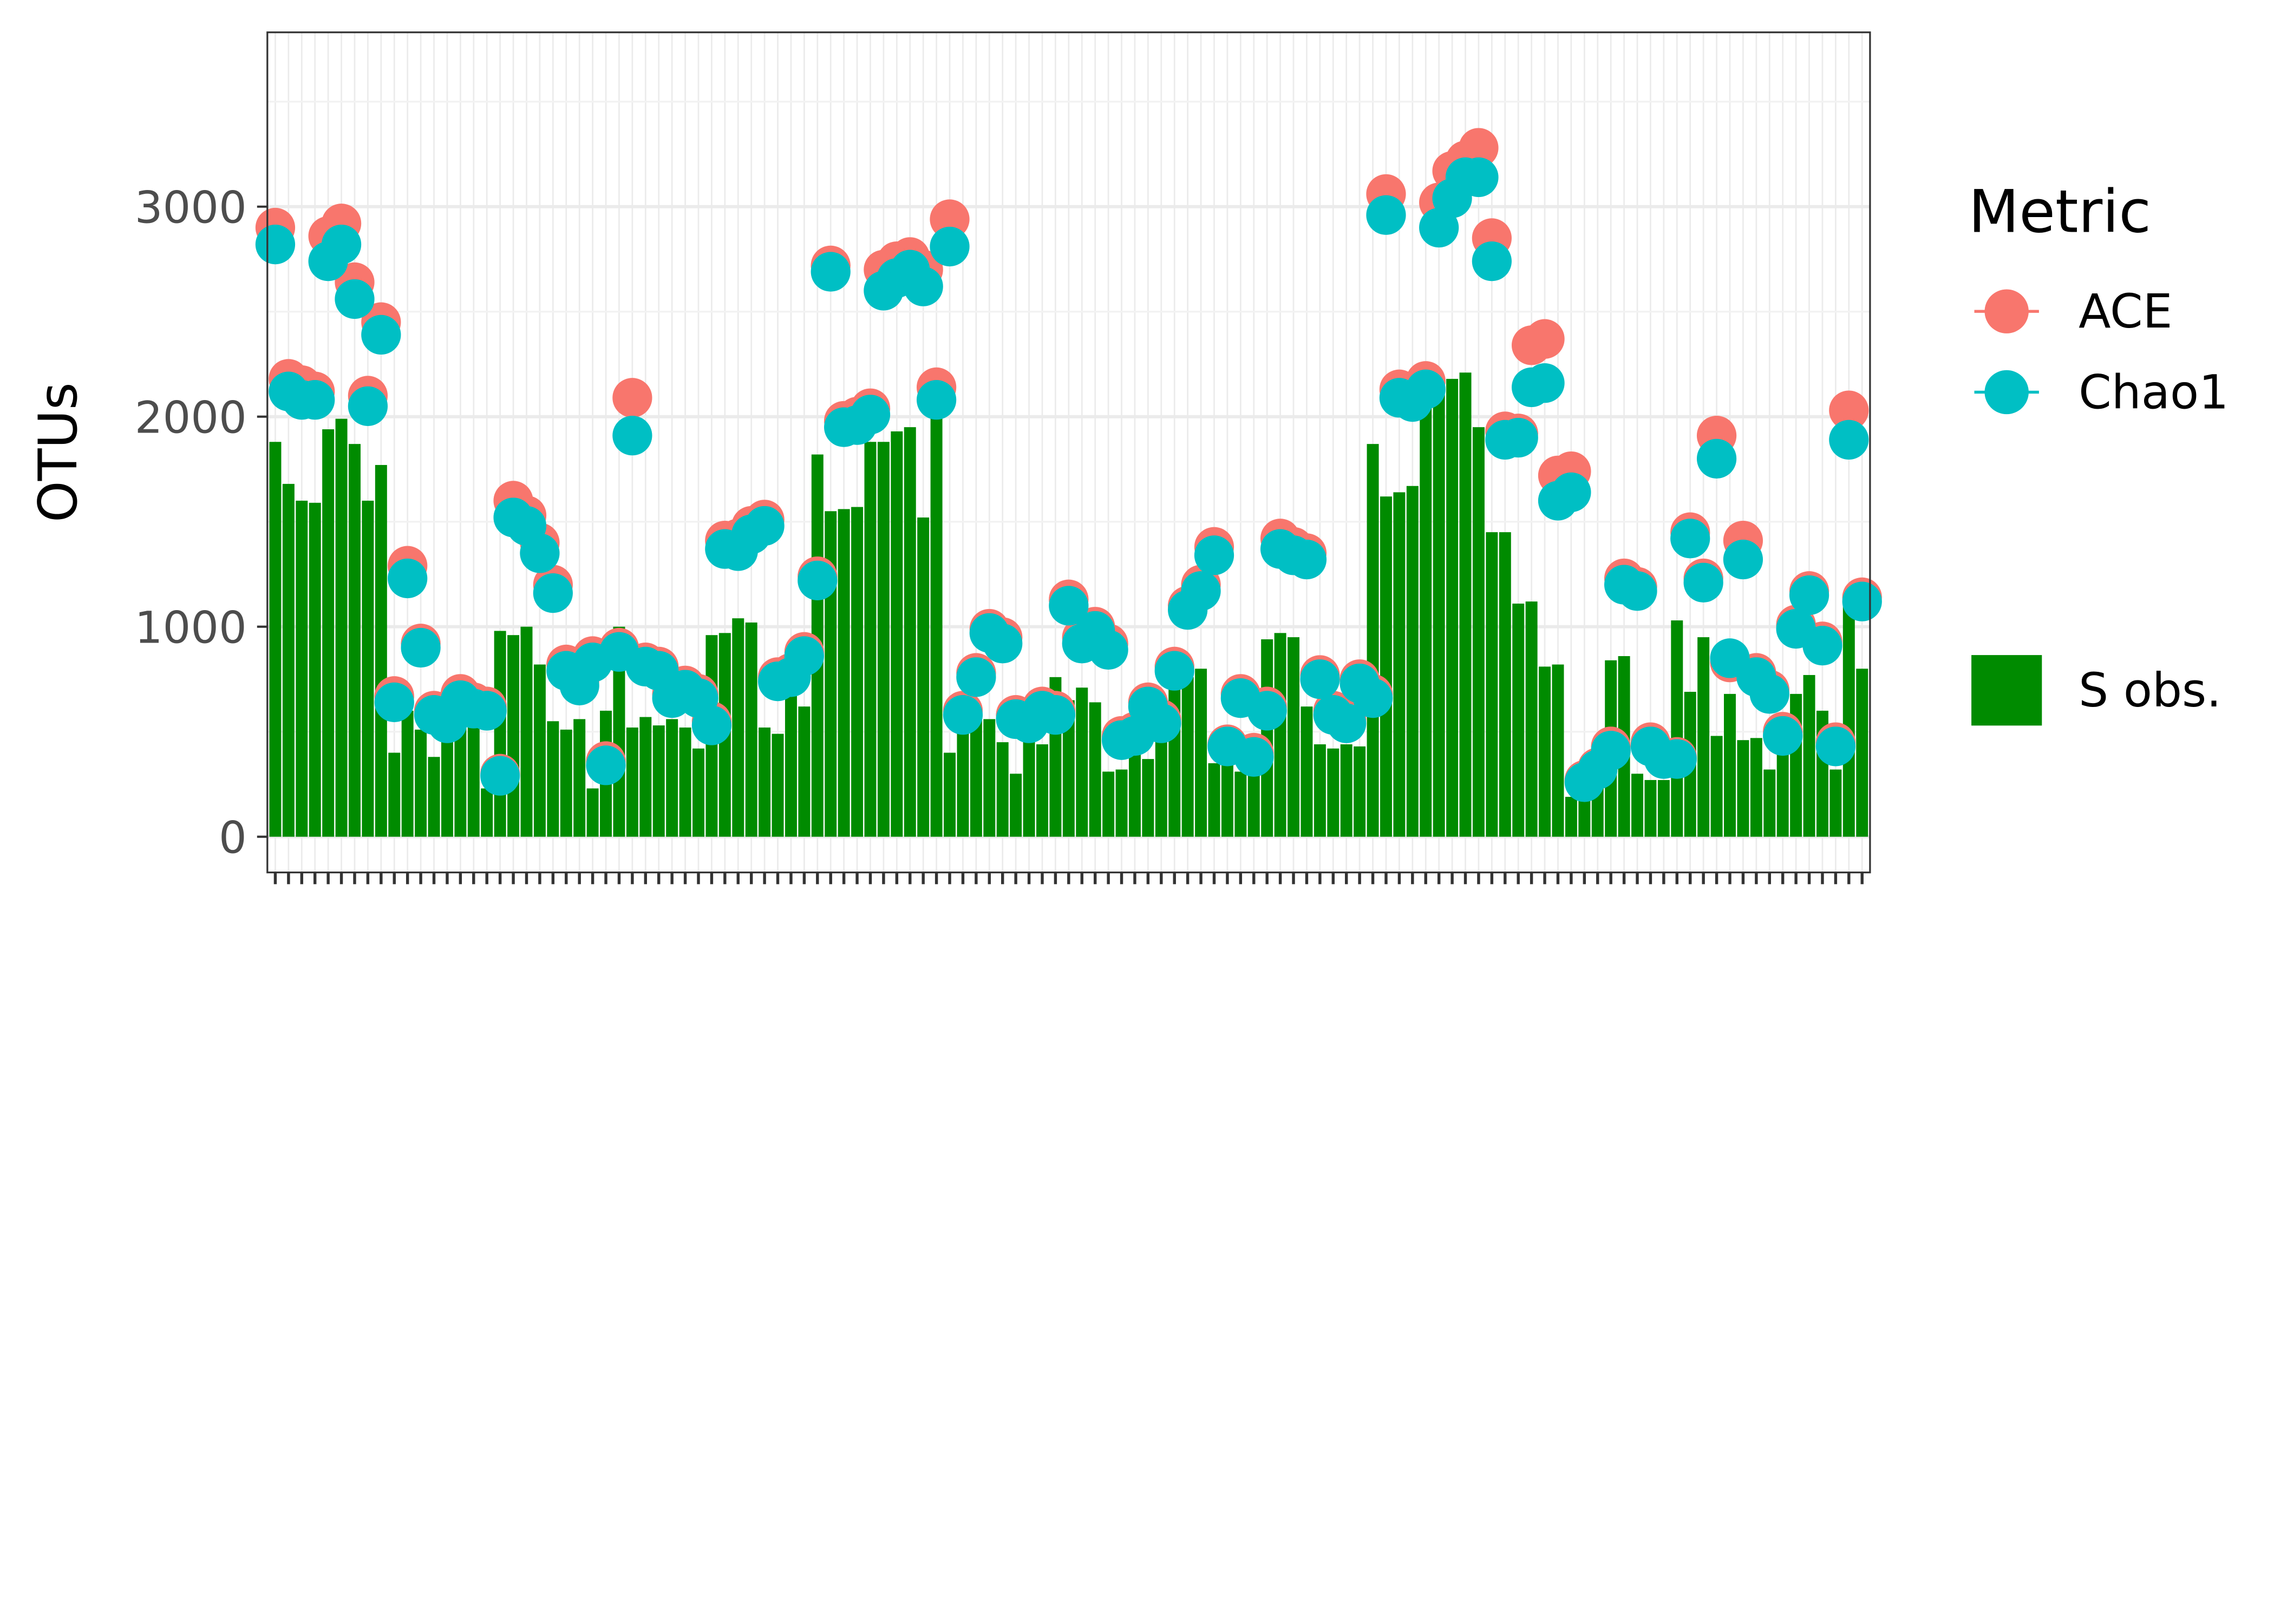 This screenshot has width=2274, height=1624. Describe the element at coordinates (59, 452) in the screenshot. I see `y-axis-label: OTUs` at that location.